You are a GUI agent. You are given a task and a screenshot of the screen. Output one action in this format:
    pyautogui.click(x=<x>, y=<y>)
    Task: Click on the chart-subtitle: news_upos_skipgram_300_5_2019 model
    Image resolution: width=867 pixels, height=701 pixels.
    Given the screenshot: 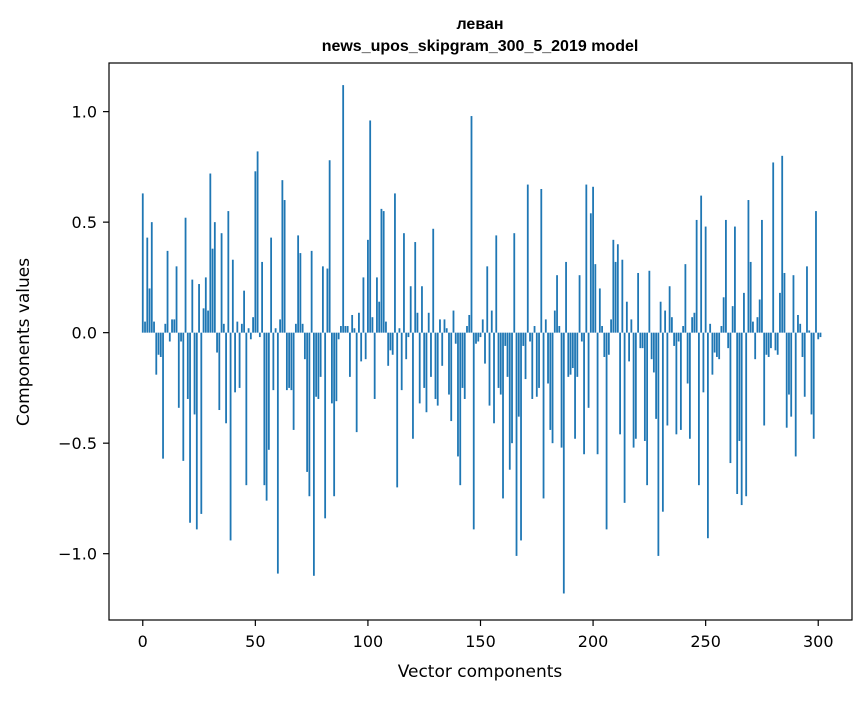 What is the action you would take?
    pyautogui.click(x=480, y=46)
    